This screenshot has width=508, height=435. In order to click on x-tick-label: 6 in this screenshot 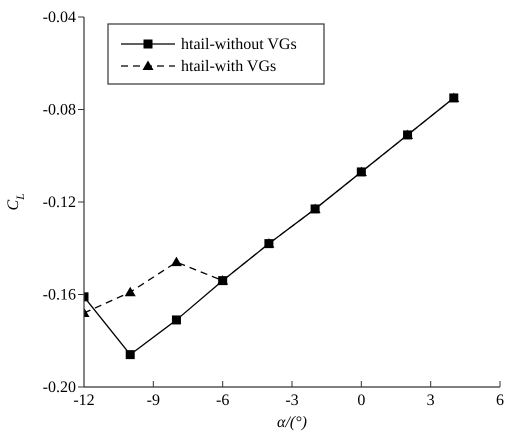, I will do `click(500, 400)`.